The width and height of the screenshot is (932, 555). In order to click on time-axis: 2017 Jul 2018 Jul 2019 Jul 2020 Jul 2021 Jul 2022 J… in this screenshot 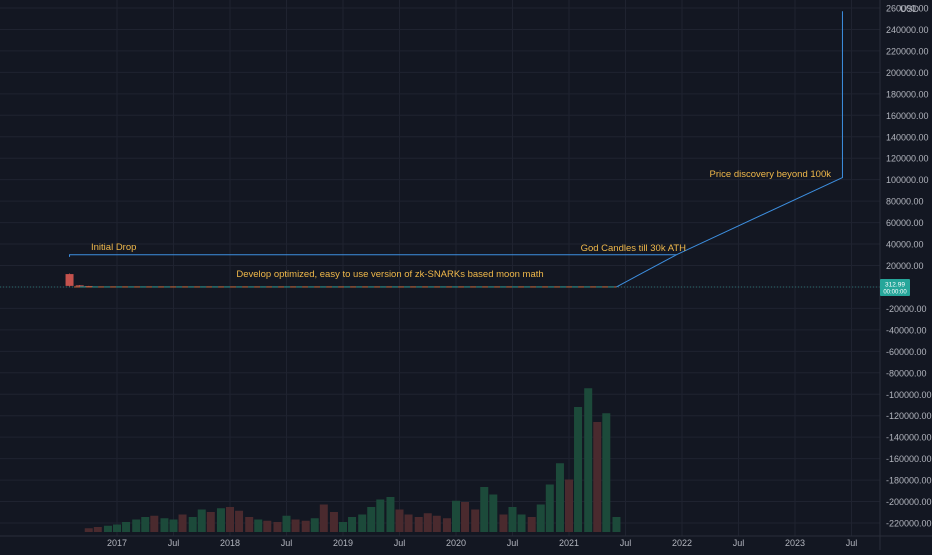, I will do `click(466, 541)`.